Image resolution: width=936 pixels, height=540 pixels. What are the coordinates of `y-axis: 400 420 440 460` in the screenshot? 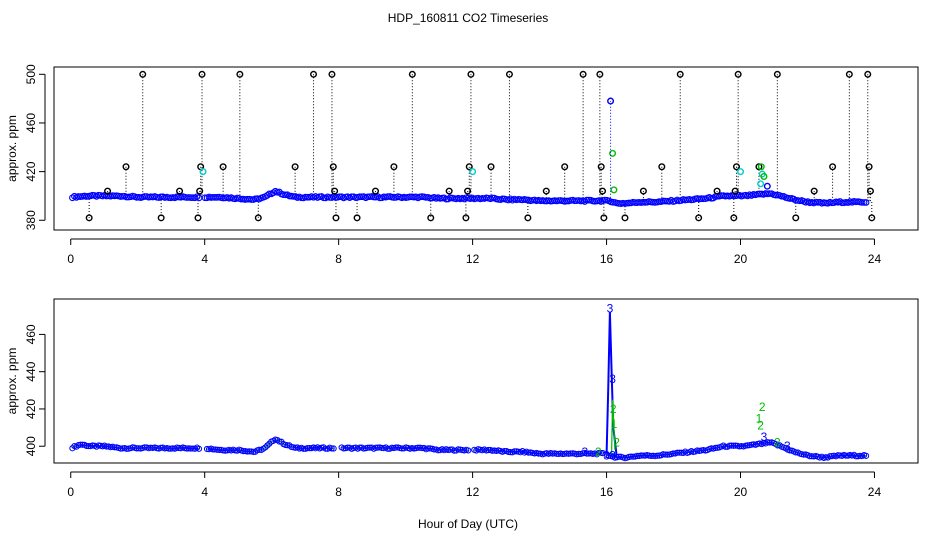 It's located at (35, 390).